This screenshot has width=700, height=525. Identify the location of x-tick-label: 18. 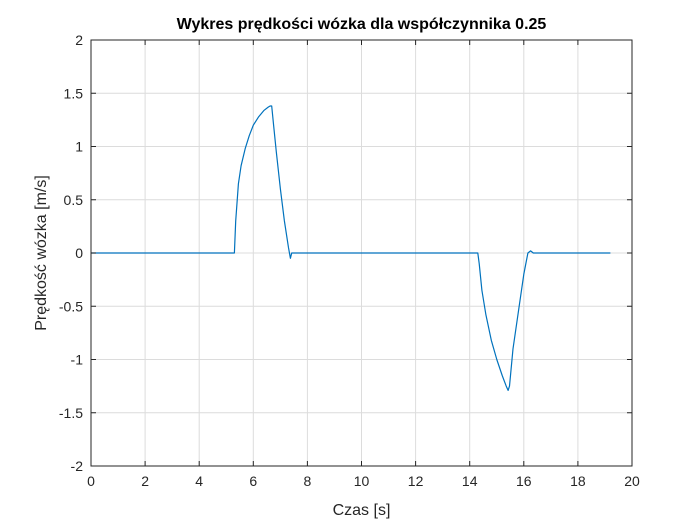
(578, 481).